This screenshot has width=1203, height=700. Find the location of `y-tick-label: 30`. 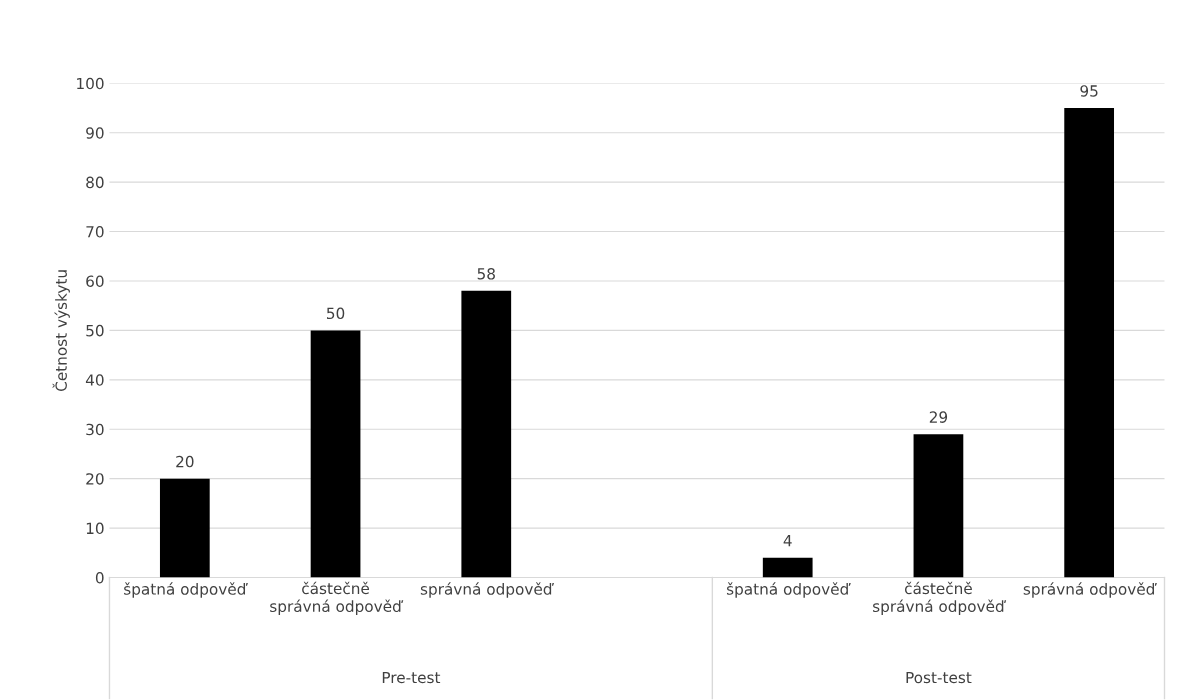

y-tick-label: 30 is located at coordinates (95, 429).